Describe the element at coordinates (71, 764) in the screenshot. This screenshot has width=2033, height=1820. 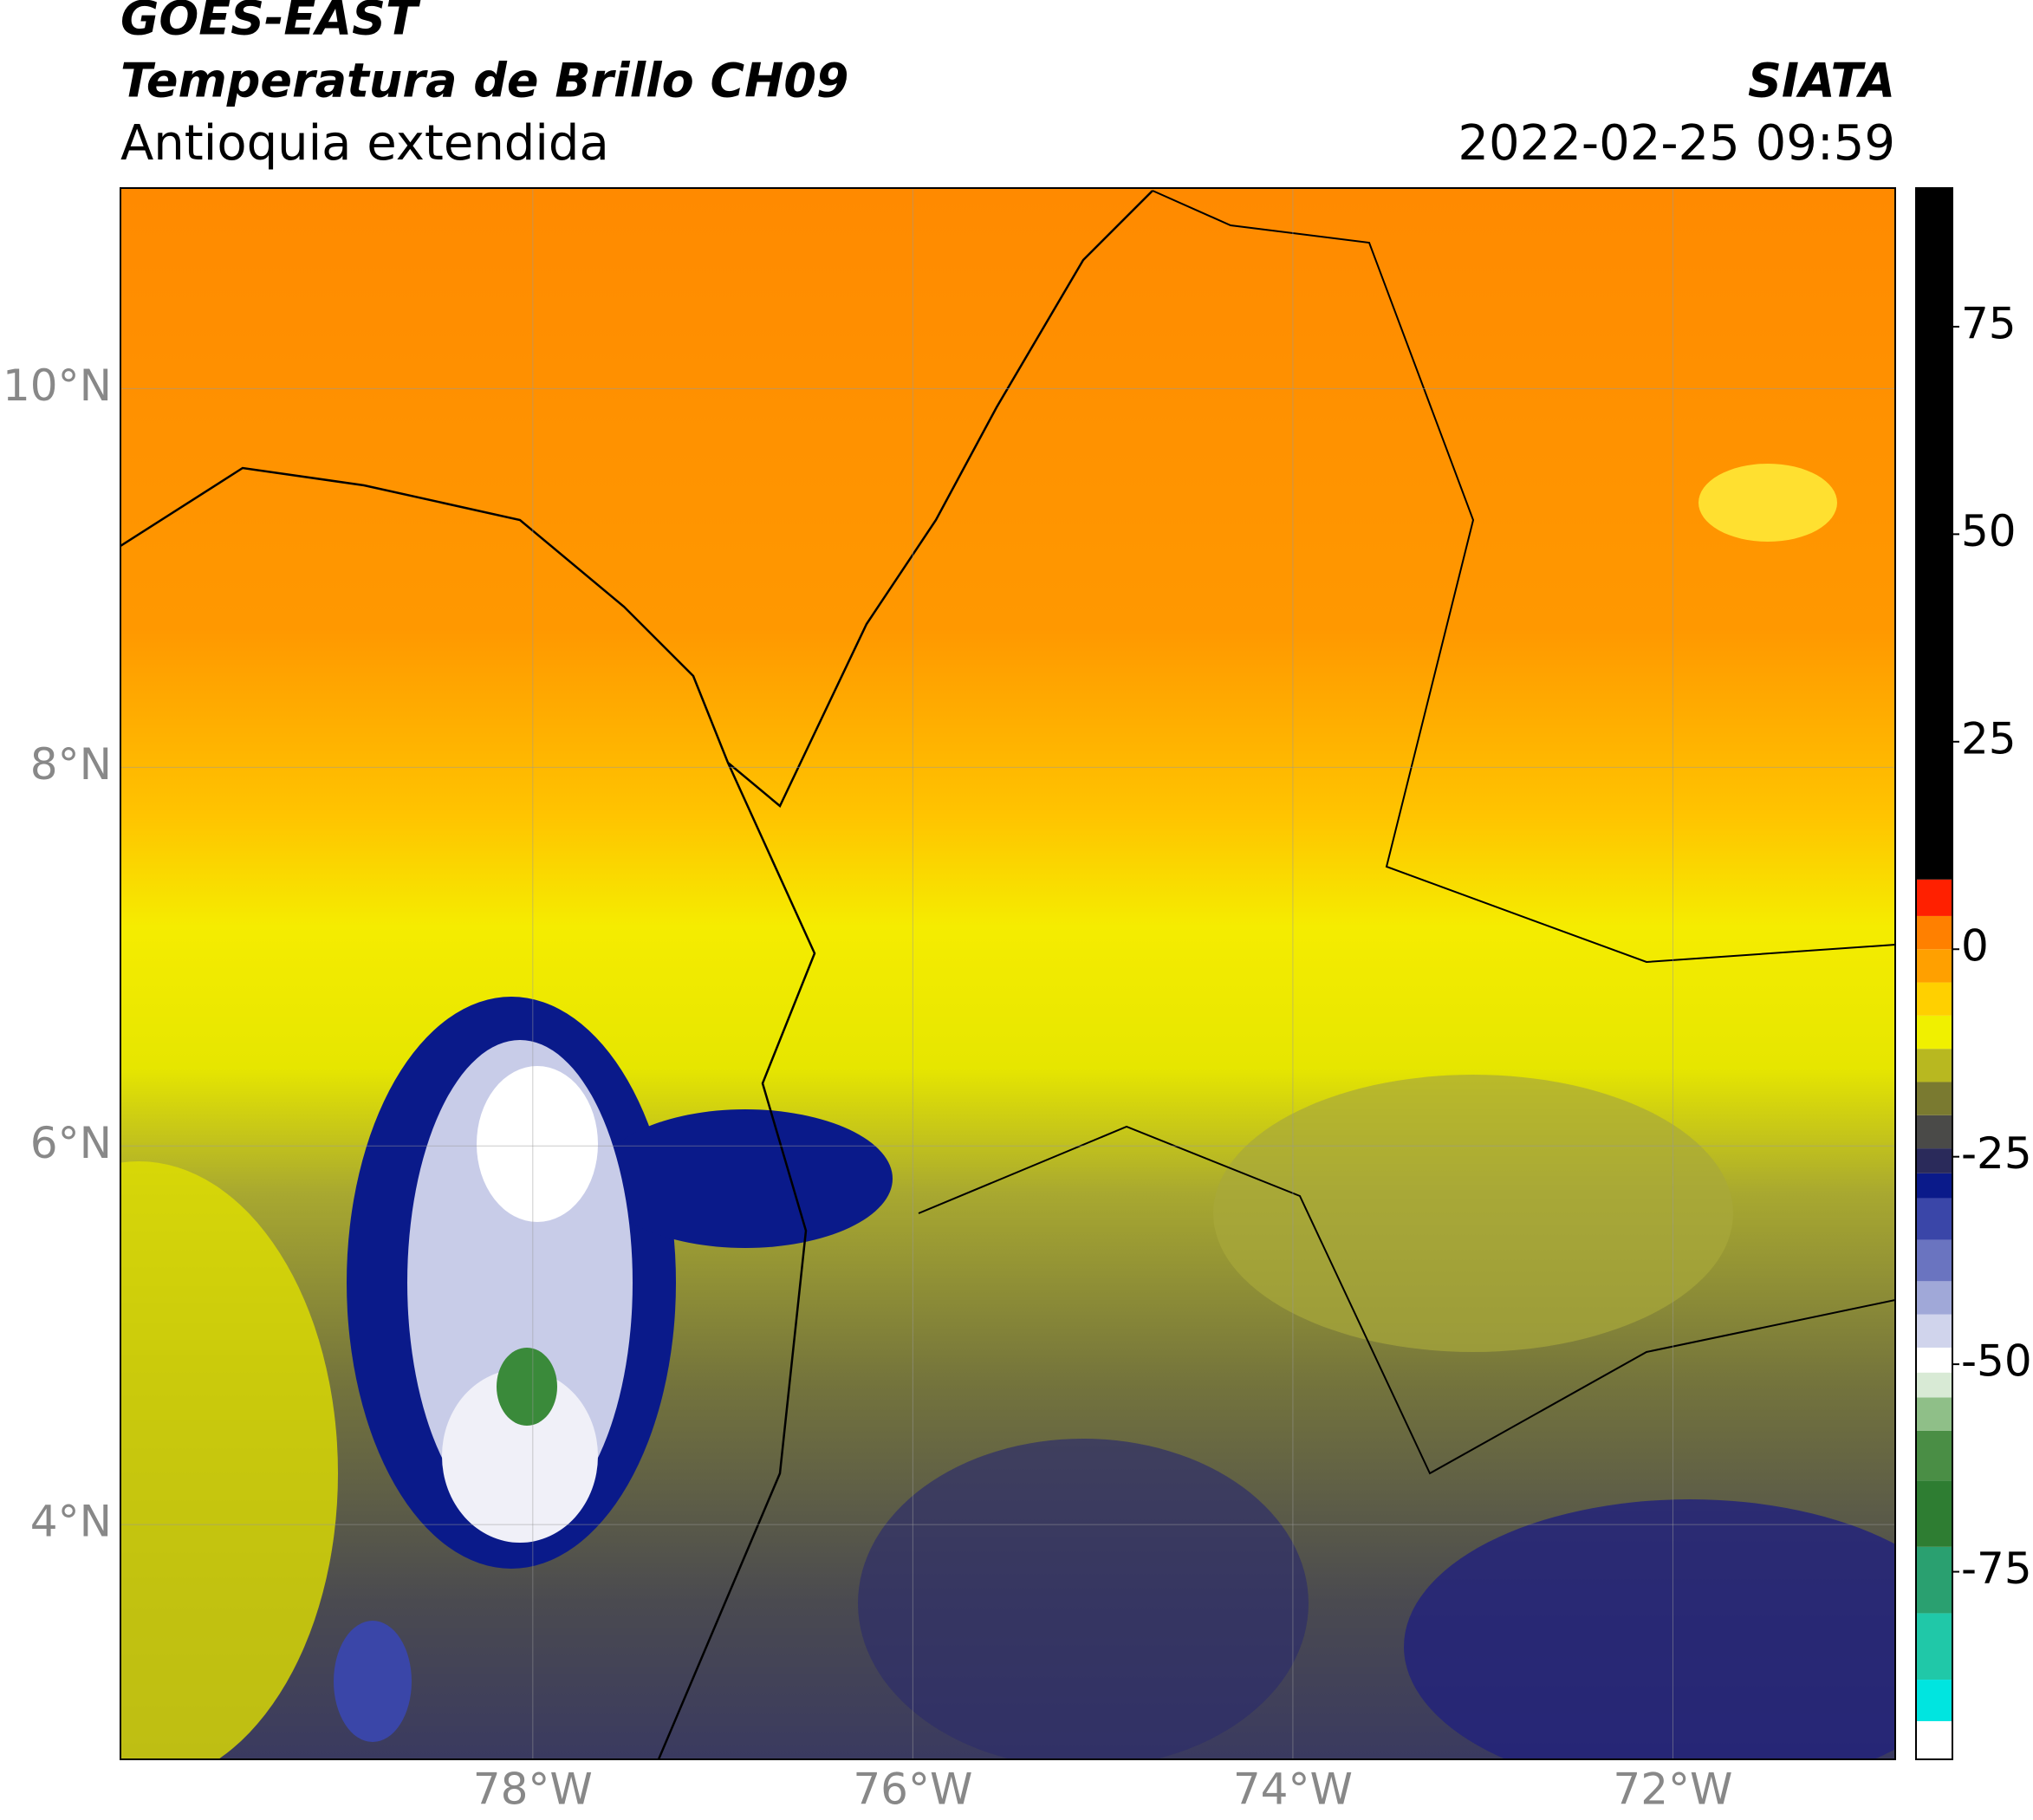
I see `y-tick-label: 8°N` at that location.